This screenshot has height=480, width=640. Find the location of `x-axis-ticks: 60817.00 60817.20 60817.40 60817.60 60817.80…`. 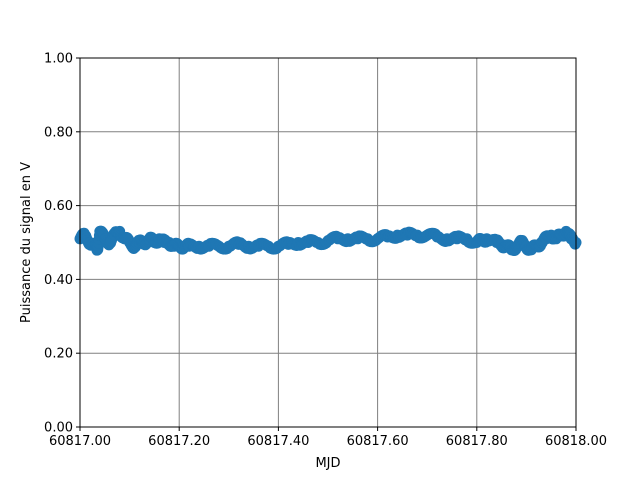

x-axis-ticks: 60817.00 60817.20 60817.40 60817.60 60817.80… is located at coordinates (328, 438).